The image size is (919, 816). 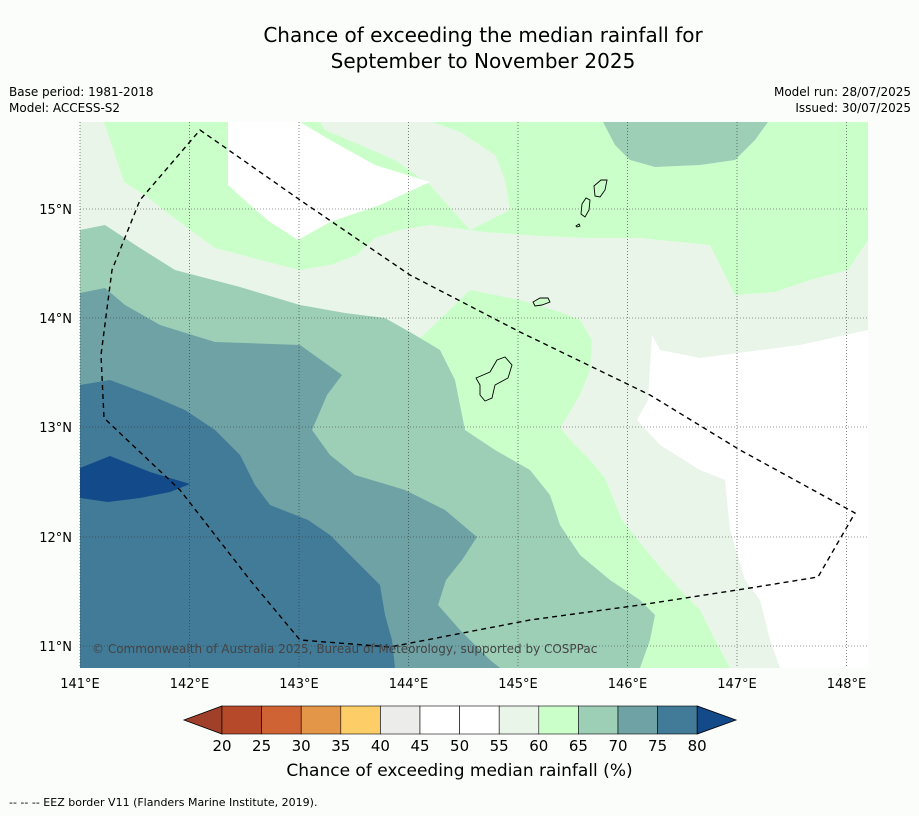 I want to click on model-text: Model: ACCESS-S2, so click(x=65, y=108).